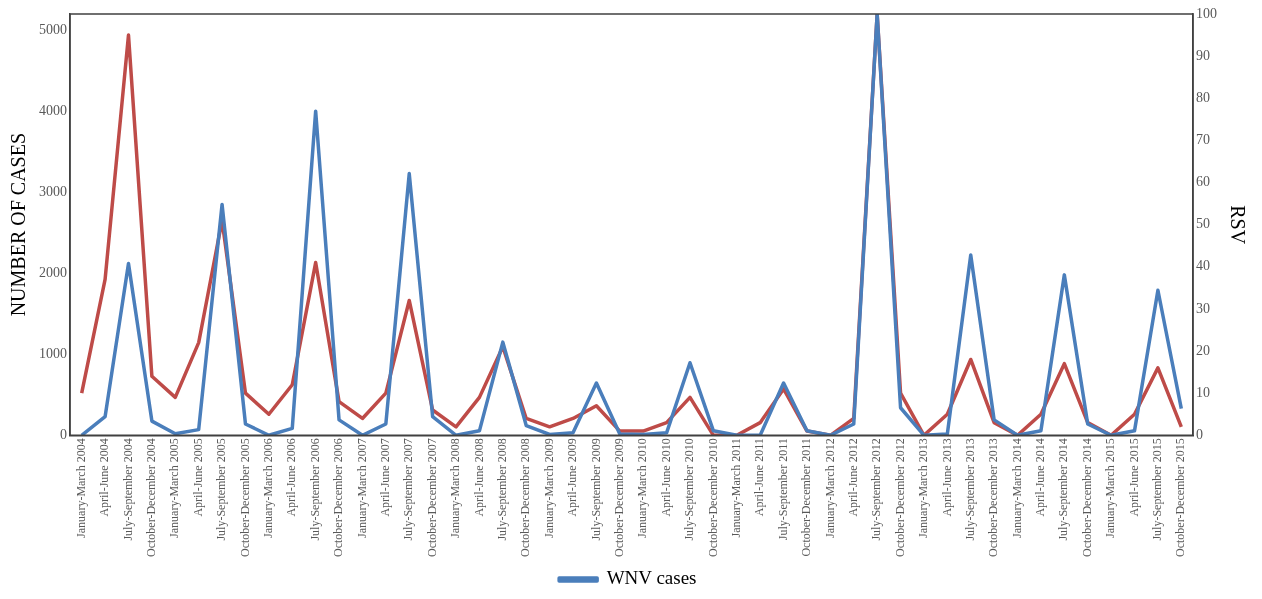 Image resolution: width=1262 pixels, height=599 pixels. Describe the element at coordinates (548, 488) in the screenshot. I see `x-tick-label: January-March 2009` at that location.